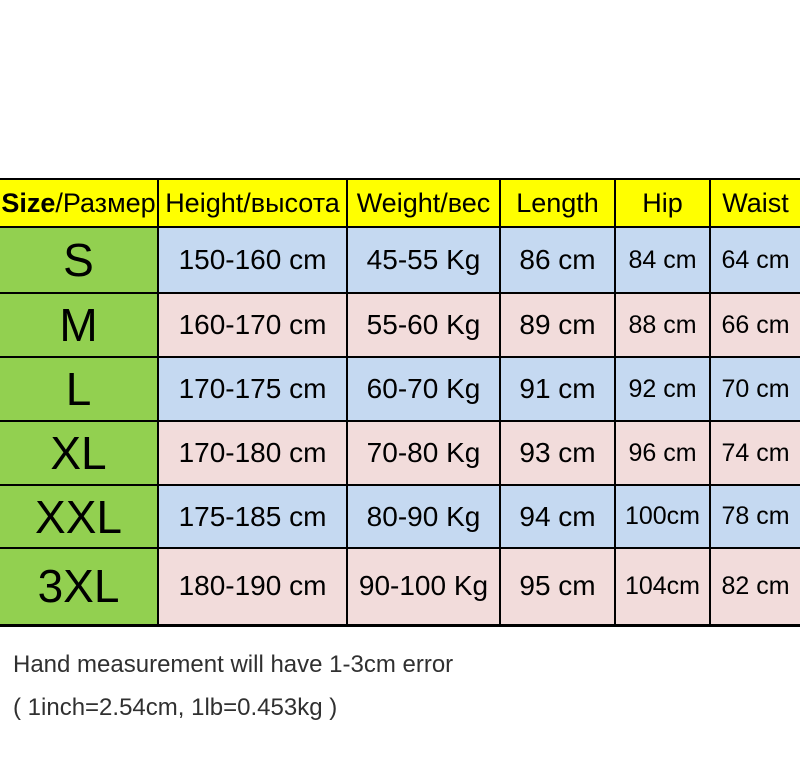  What do you see at coordinates (79, 587) in the screenshot?
I see `size-label: 3XL` at bounding box center [79, 587].